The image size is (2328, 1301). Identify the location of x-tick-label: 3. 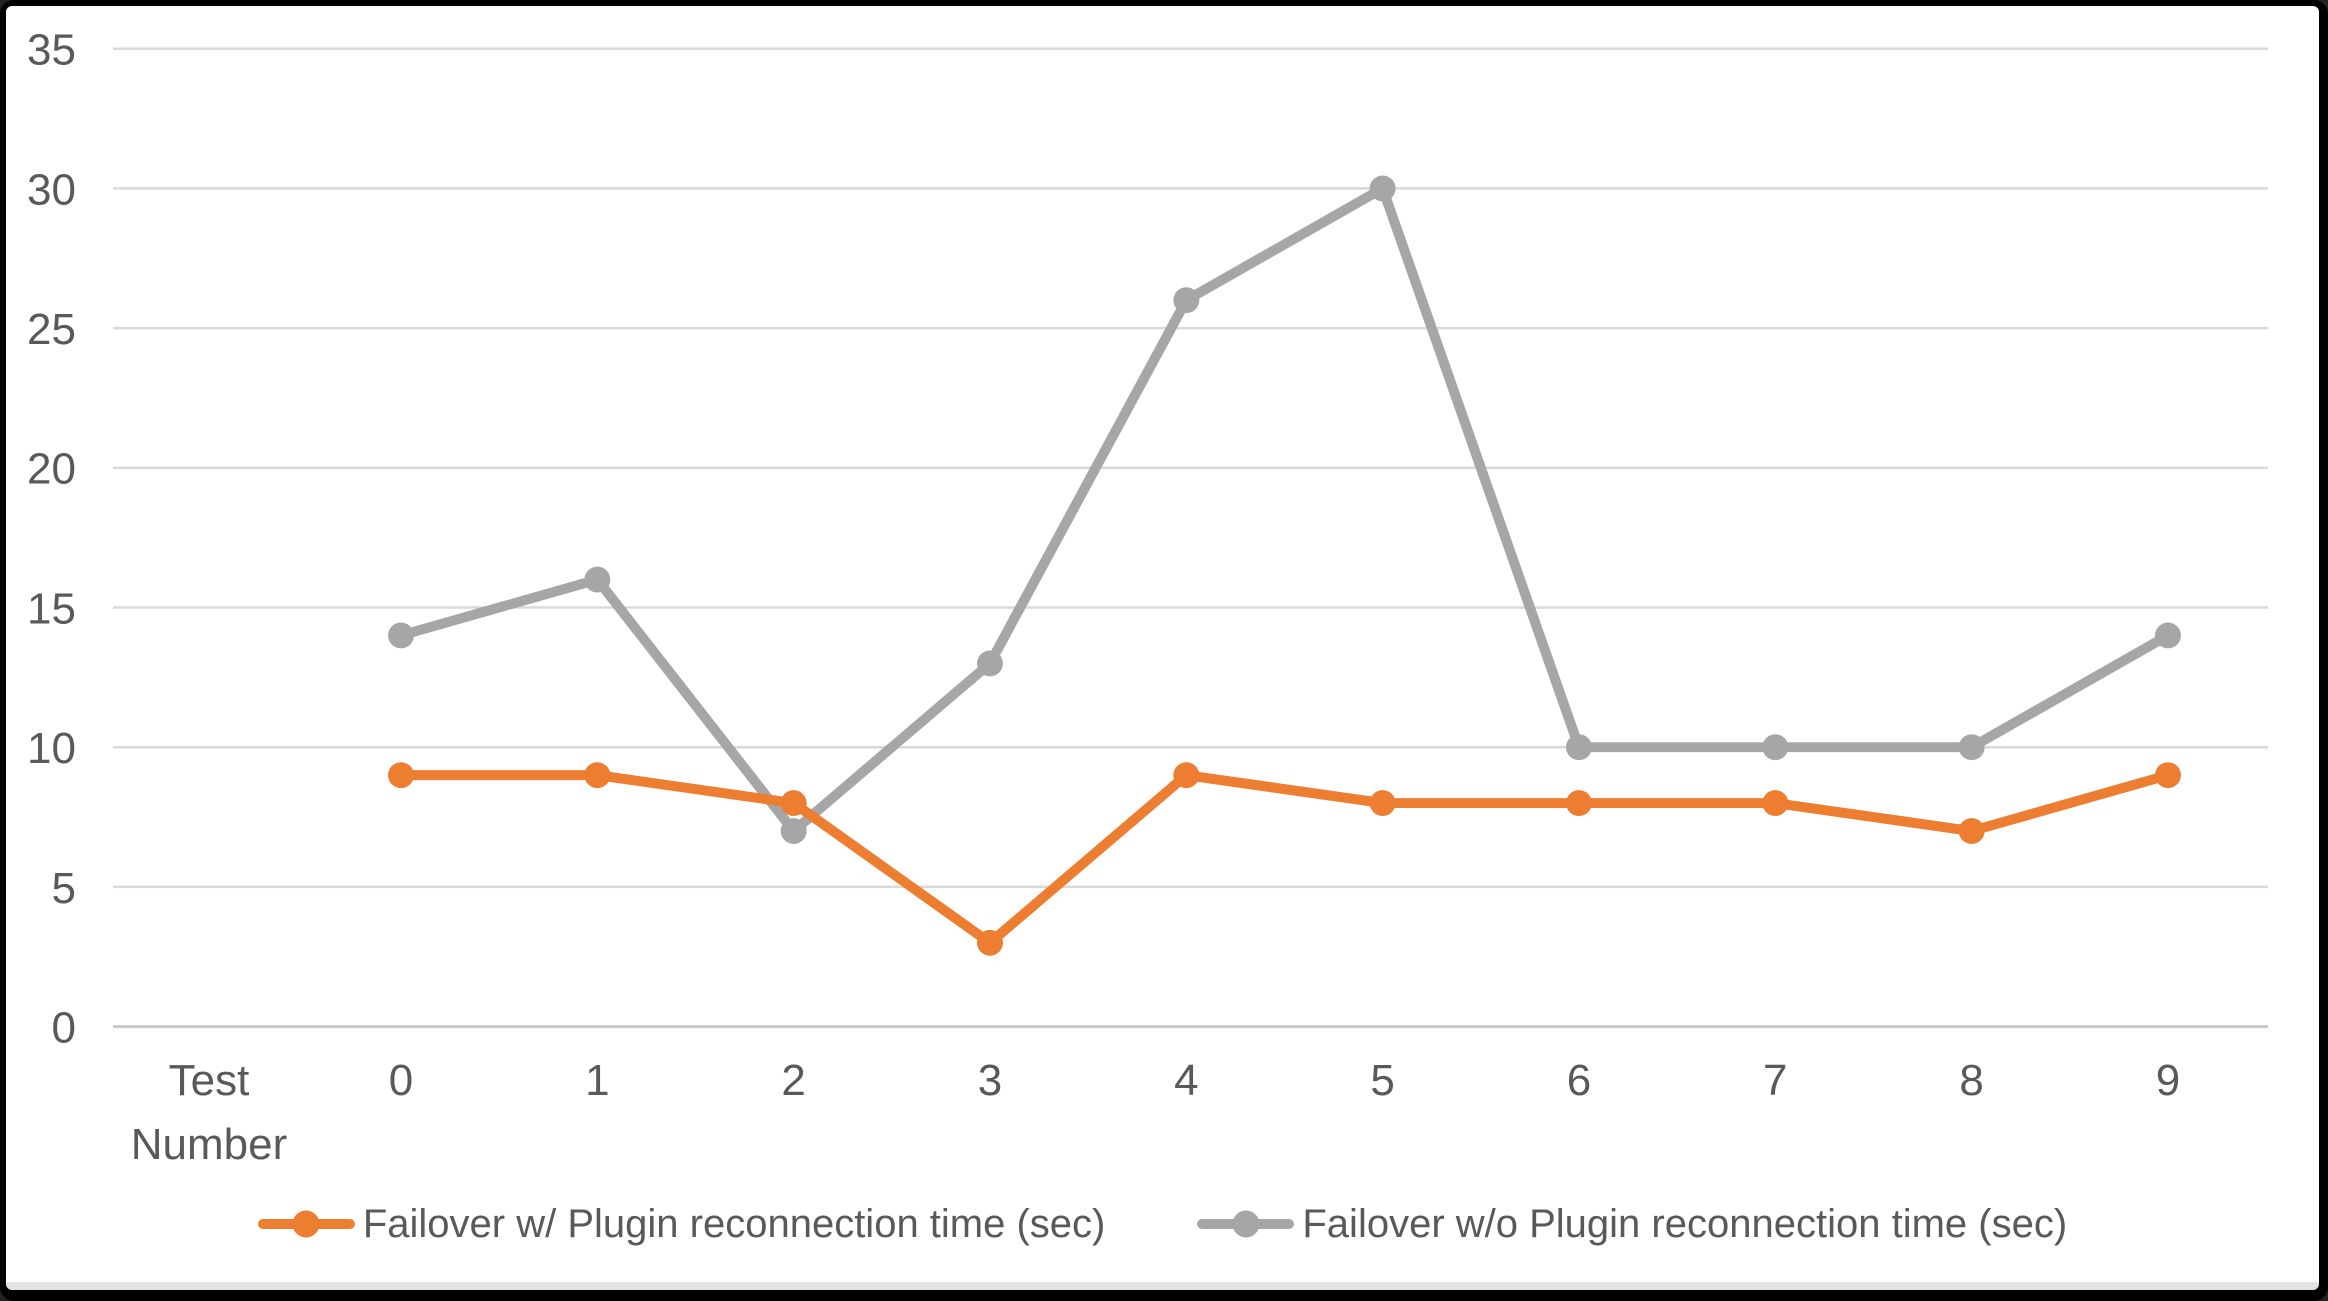
(990, 1080).